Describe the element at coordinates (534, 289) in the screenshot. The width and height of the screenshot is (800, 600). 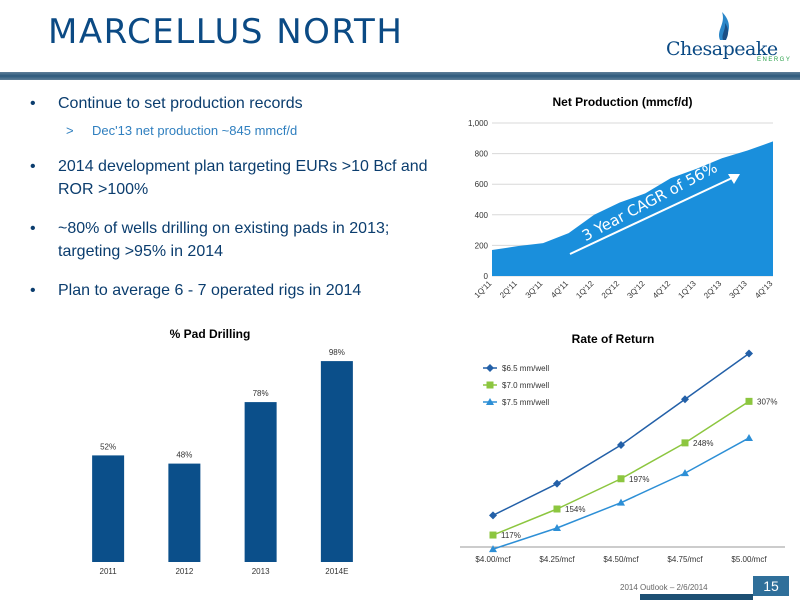
I see `x-tick-label: 3Q'11` at that location.